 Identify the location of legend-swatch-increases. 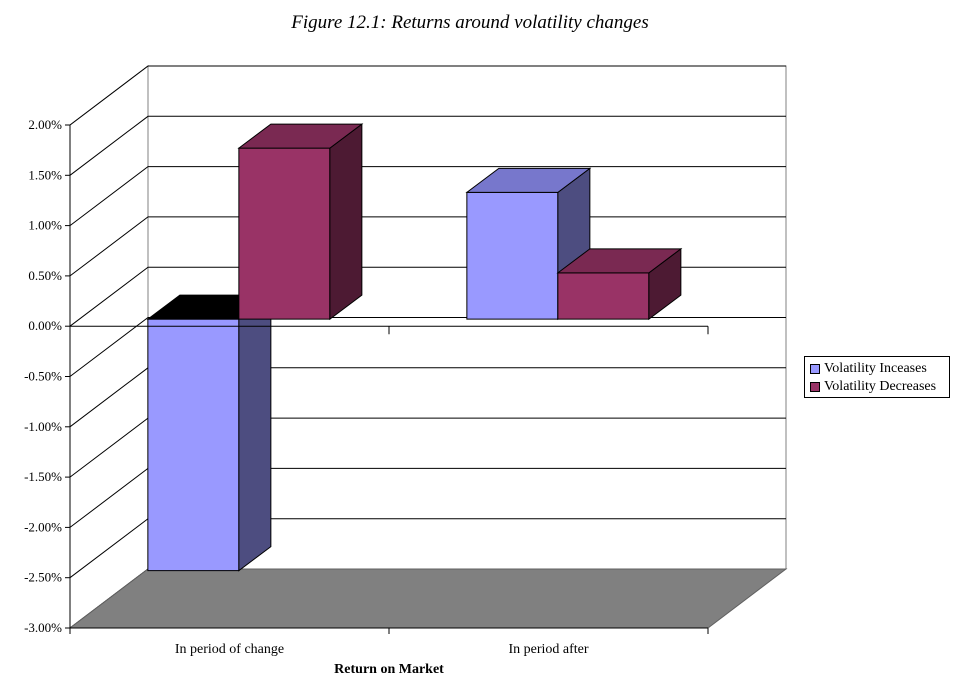
(815, 369).